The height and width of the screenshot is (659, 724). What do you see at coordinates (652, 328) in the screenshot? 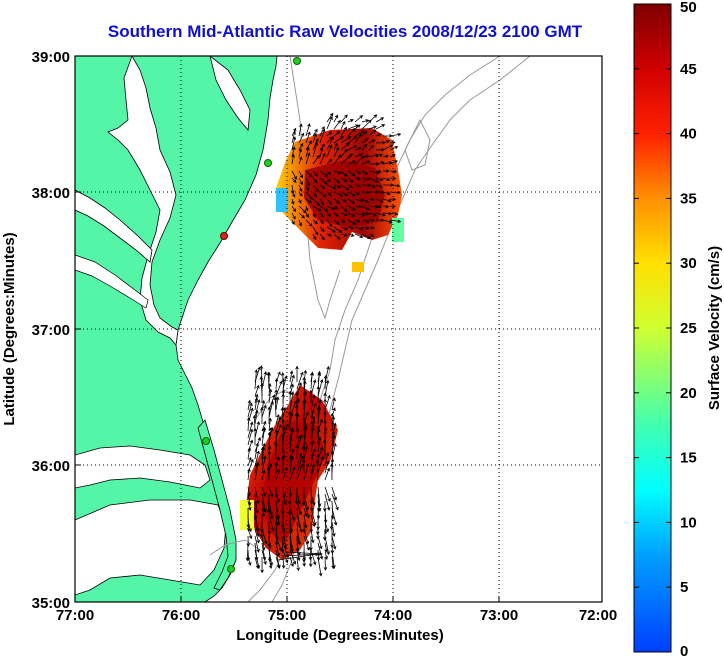
I see `colorbar` at bounding box center [652, 328].